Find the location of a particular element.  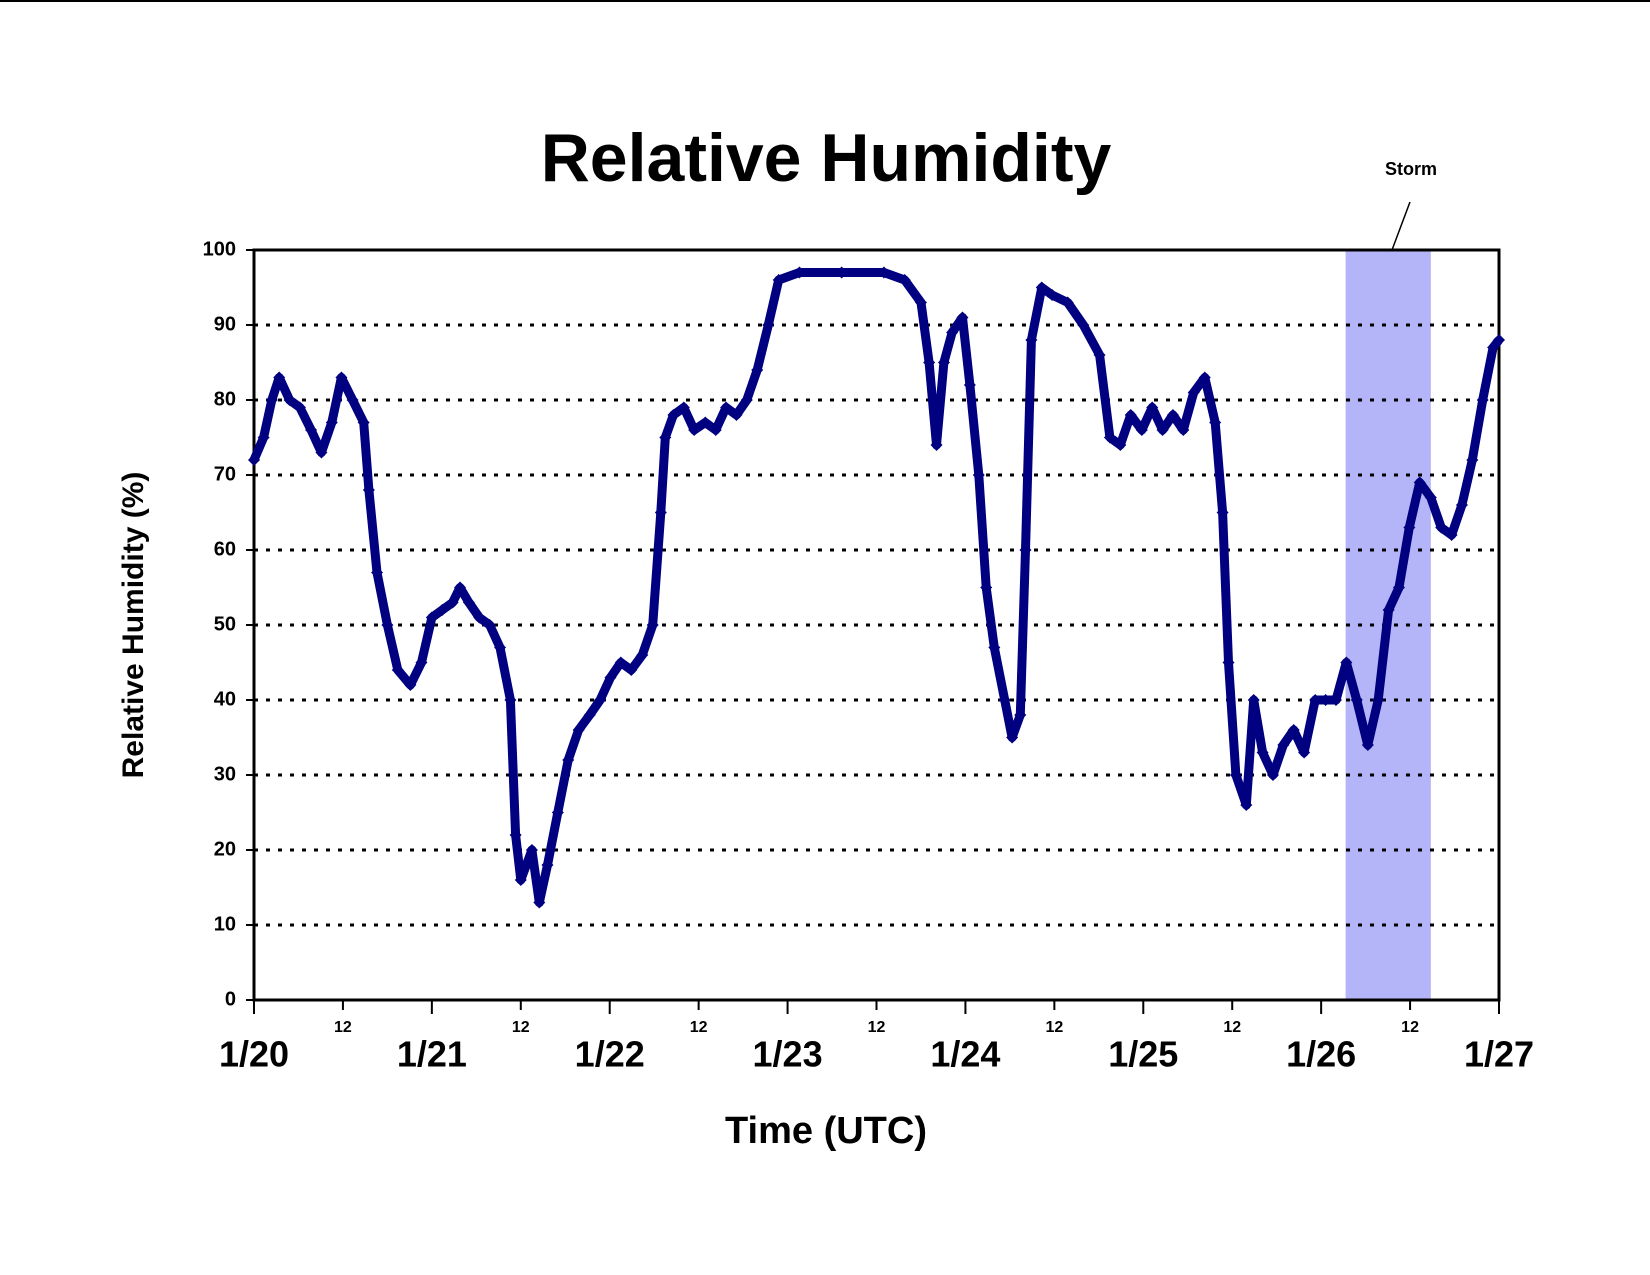

y-tick-label: 100 is located at coordinates (219, 249).